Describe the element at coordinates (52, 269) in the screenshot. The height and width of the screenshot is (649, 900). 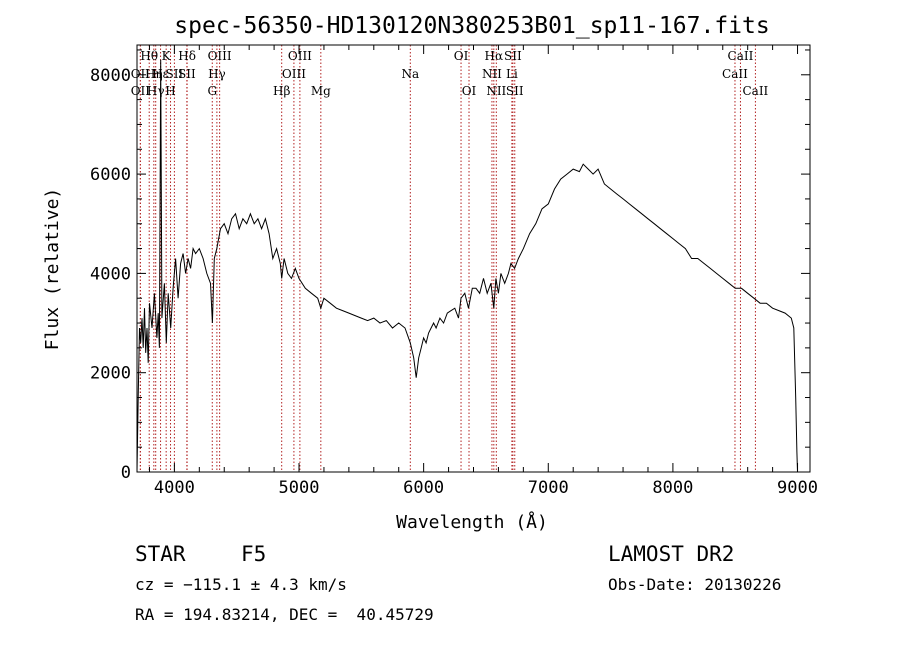
I see `y-axis-label: Flux (relative)` at that location.